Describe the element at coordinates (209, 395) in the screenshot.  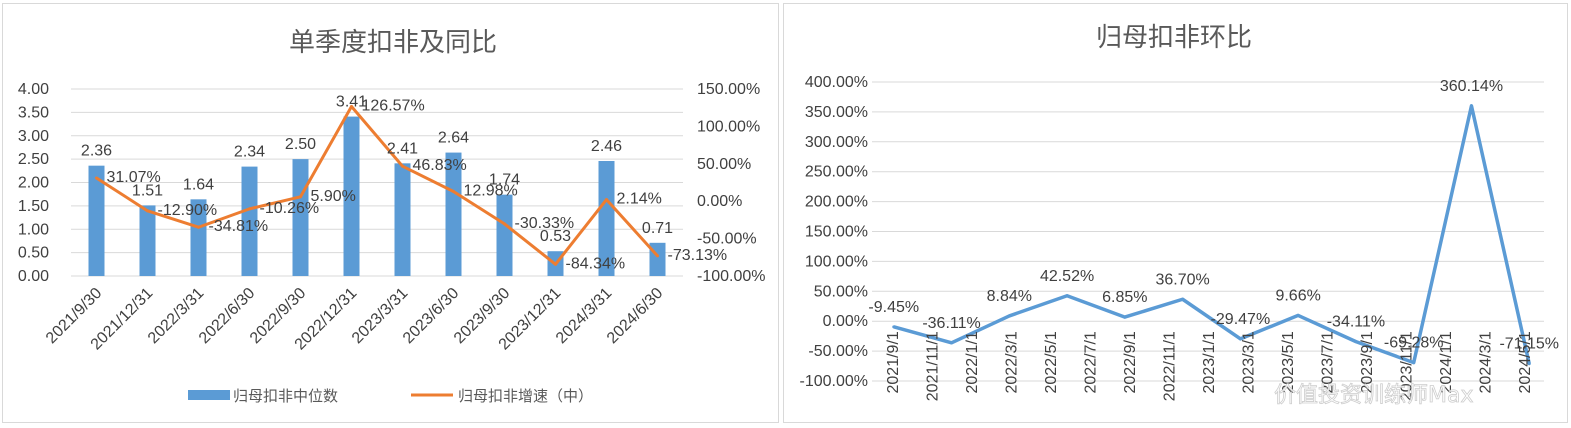
I see `legend-swatch-bar` at that location.